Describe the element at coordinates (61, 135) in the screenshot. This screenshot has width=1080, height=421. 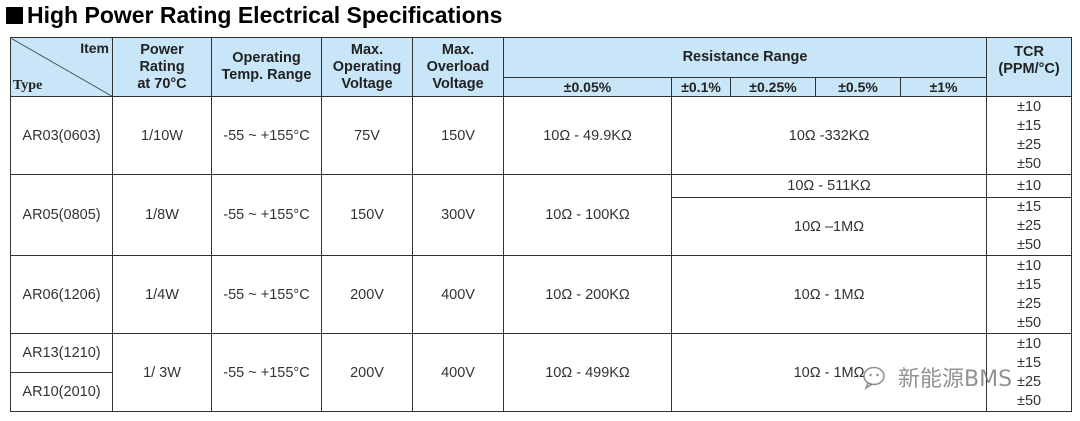
I see `type-cell: AR03(0603)` at that location.